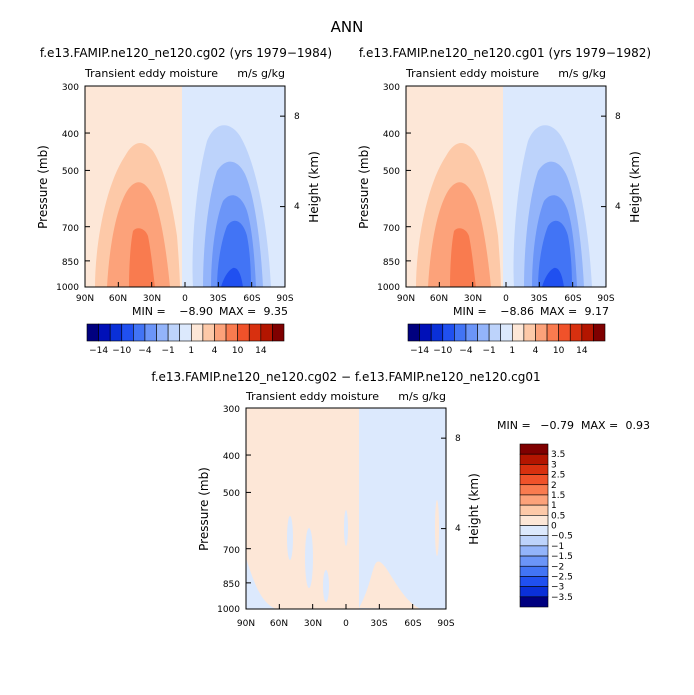 The width and height of the screenshot is (694, 695). I want to click on figure-title: ANN, so click(347, 27).